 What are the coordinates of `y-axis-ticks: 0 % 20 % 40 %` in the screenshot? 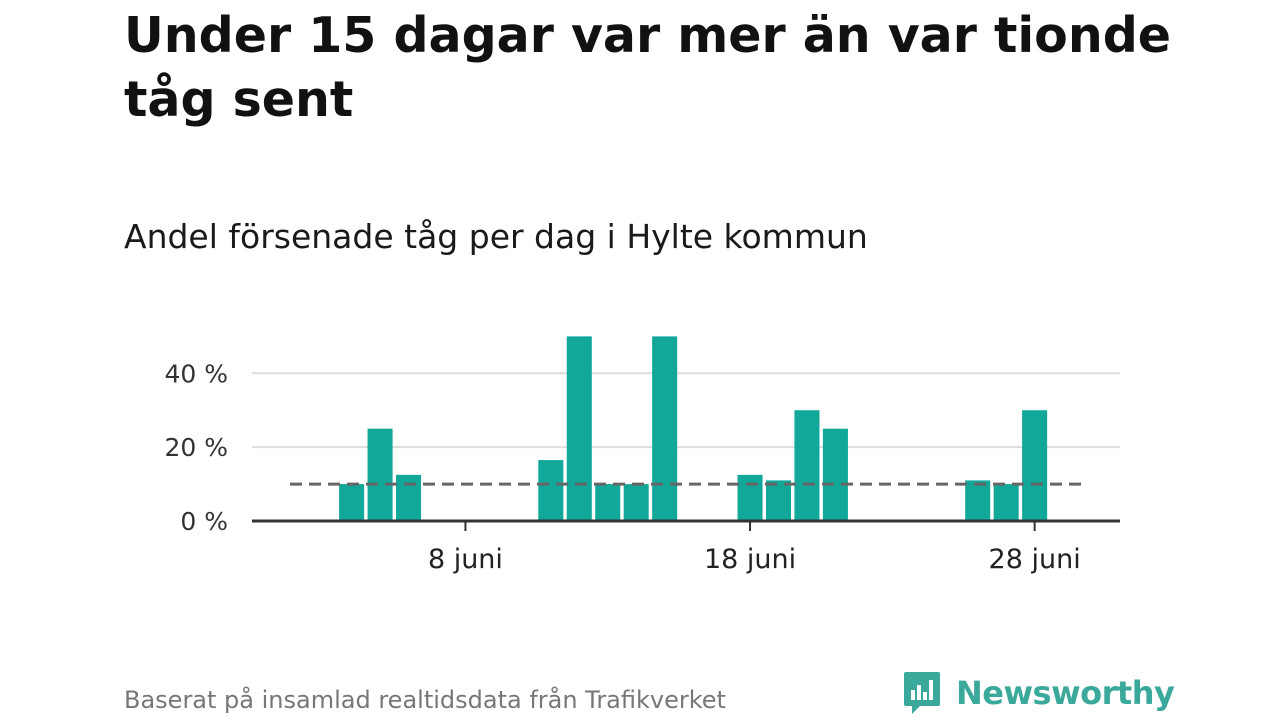 It's located at (196, 447).